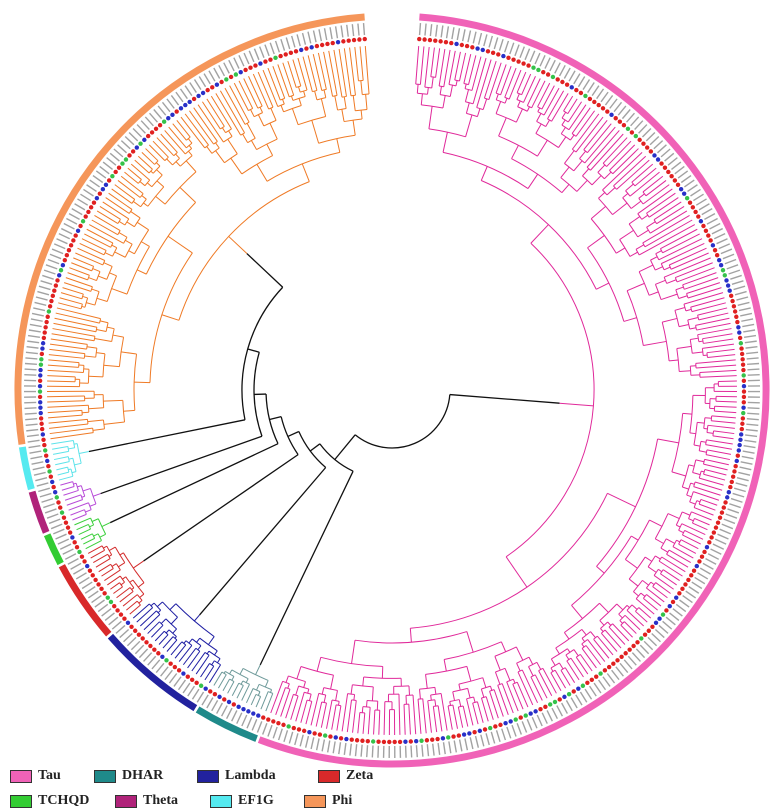  What do you see at coordinates (152, 672) in the screenshot?
I see `clade-arc-lambda` at bounding box center [152, 672].